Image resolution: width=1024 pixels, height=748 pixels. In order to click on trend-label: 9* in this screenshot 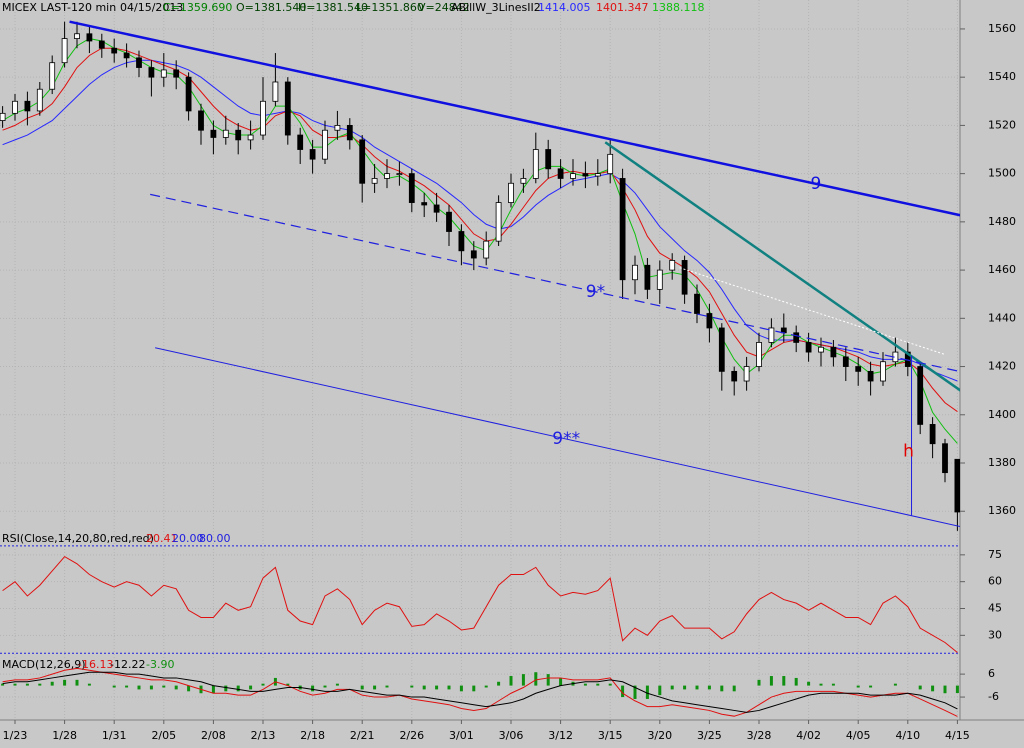, I will do `click(595, 292)`.